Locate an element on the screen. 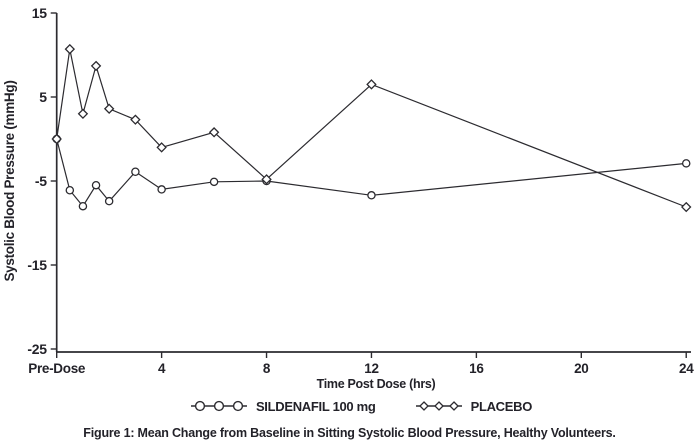  y-axis-title: Systolic Blood Pressure (mmHg) is located at coordinates (9, 180).